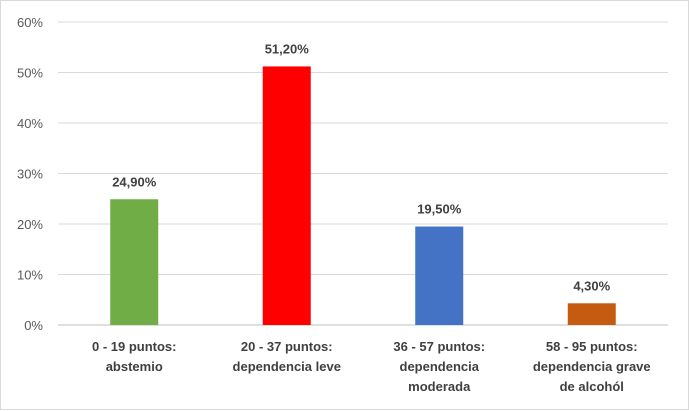  Describe the element at coordinates (287, 366) in the screenshot. I see `x-tick-label: dependencia leve` at that location.